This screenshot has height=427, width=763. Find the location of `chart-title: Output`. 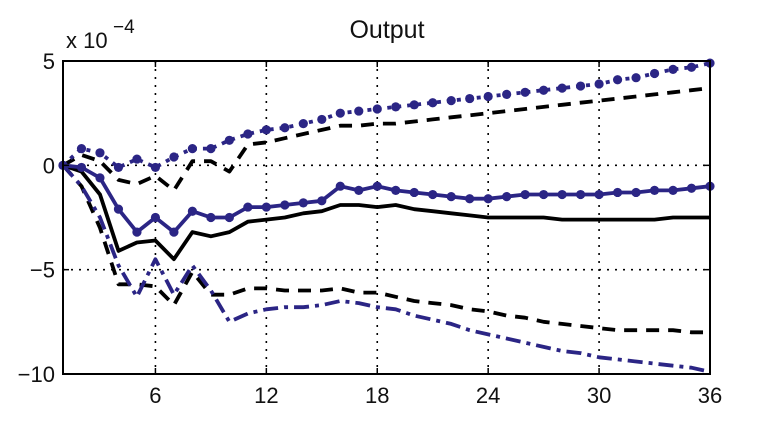

chart-title: Output is located at coordinates (386, 30).